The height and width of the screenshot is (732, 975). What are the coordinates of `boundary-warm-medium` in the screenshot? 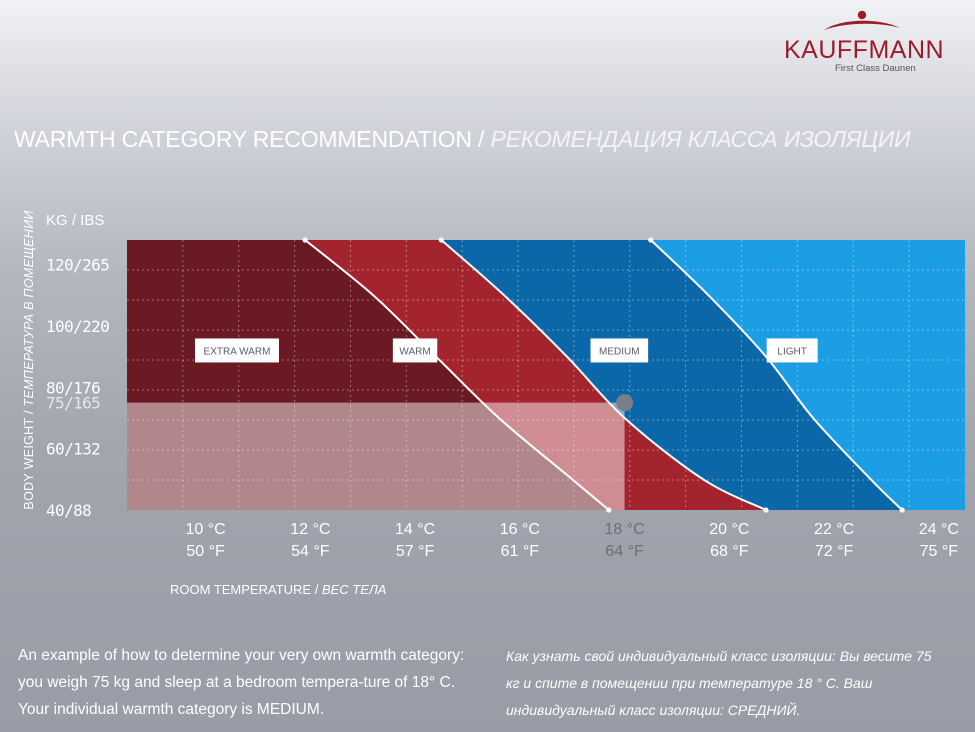 It's located at (603, 375).